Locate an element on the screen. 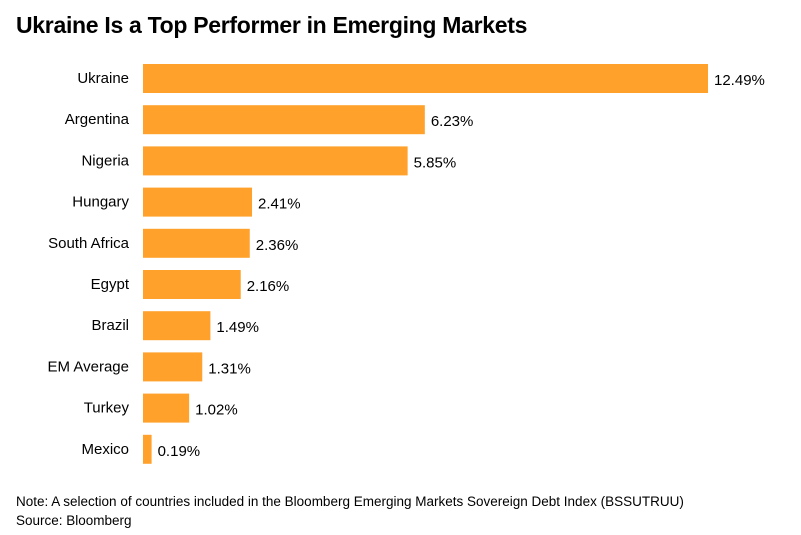 This screenshot has width=801, height=535. category-label: Hungary is located at coordinates (100, 202).